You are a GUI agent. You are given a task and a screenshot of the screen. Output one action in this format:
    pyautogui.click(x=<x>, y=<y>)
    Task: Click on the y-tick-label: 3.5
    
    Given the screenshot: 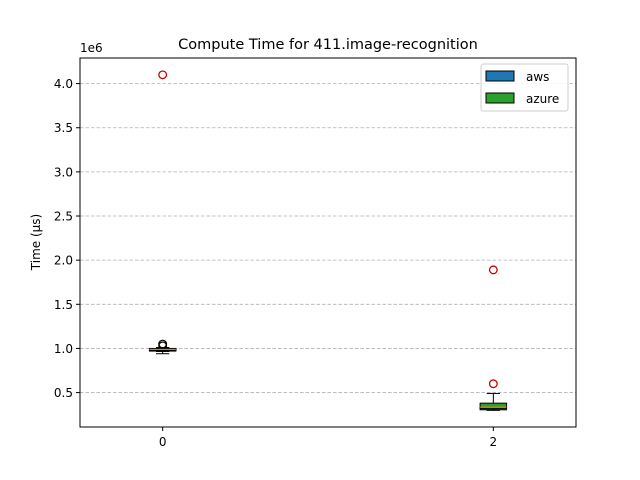 What is the action you would take?
    pyautogui.click(x=63, y=128)
    